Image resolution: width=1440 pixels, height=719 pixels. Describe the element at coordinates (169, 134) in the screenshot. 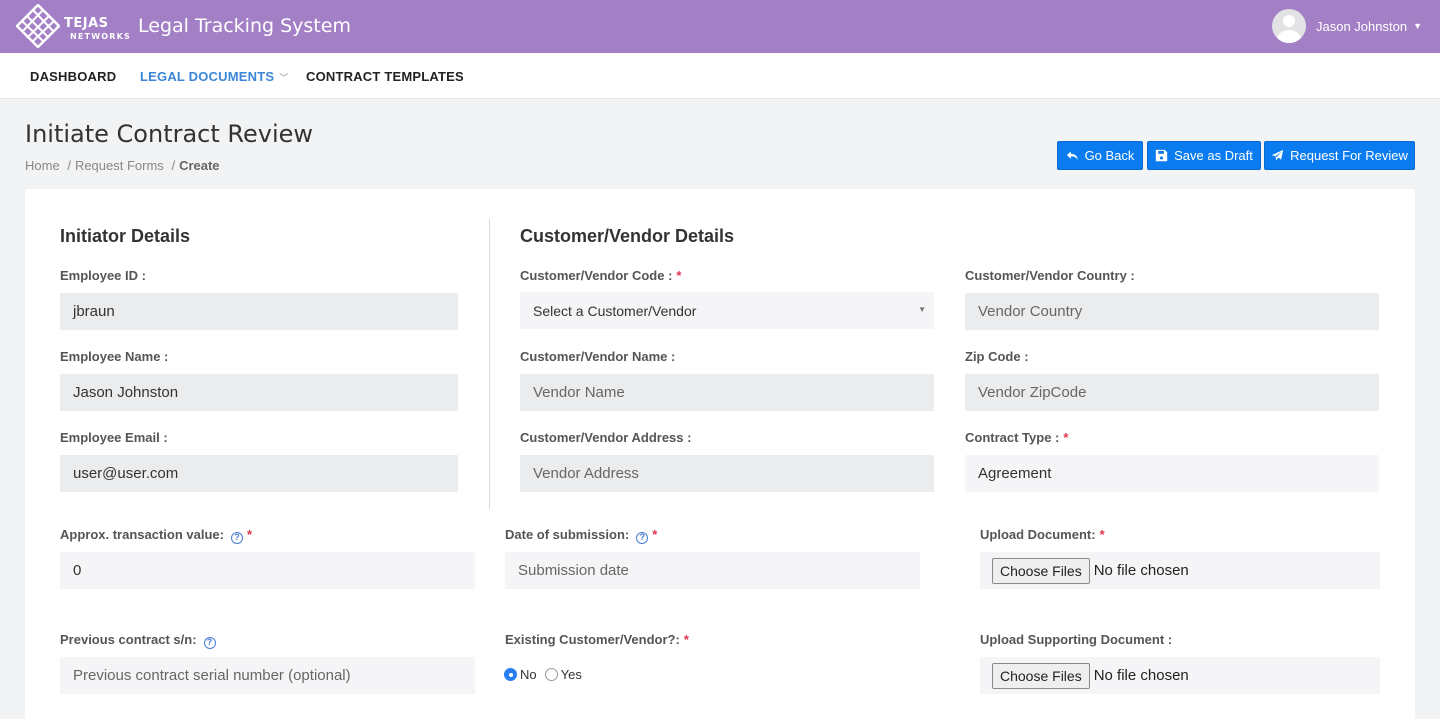

I see `page-title: Initiate Contract Review` at that location.